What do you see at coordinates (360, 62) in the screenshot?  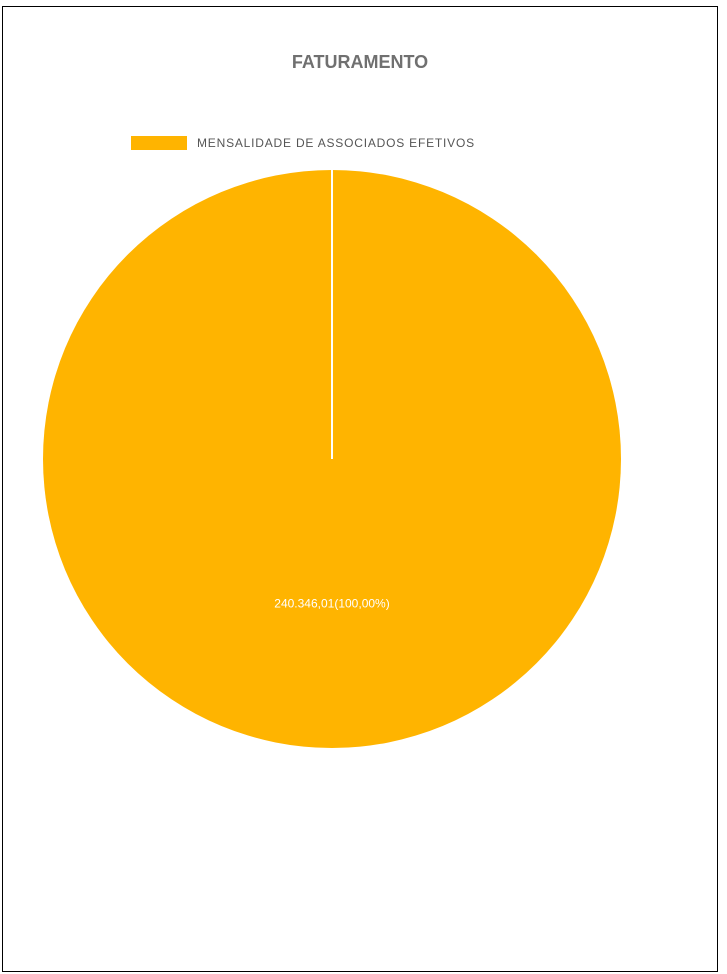 I see `chart-title: FATURAMENTO` at bounding box center [360, 62].